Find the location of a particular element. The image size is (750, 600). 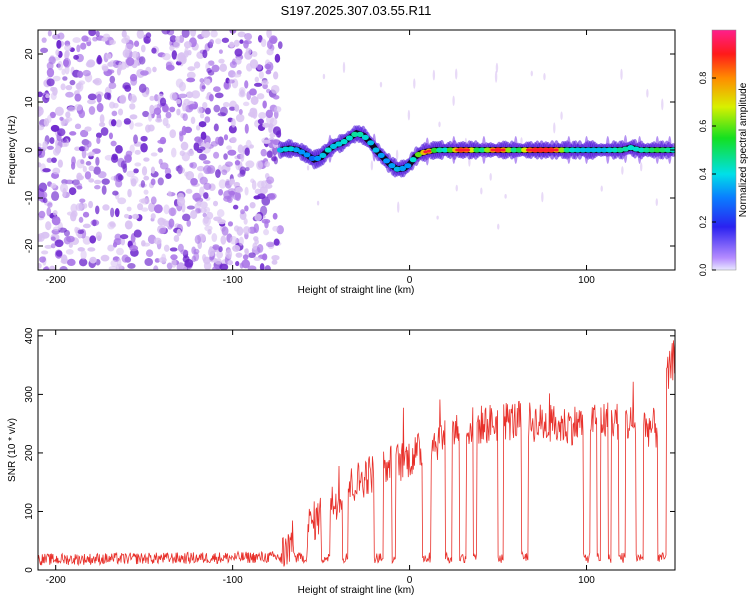

snr-xtick-label: 100 is located at coordinates (586, 580).